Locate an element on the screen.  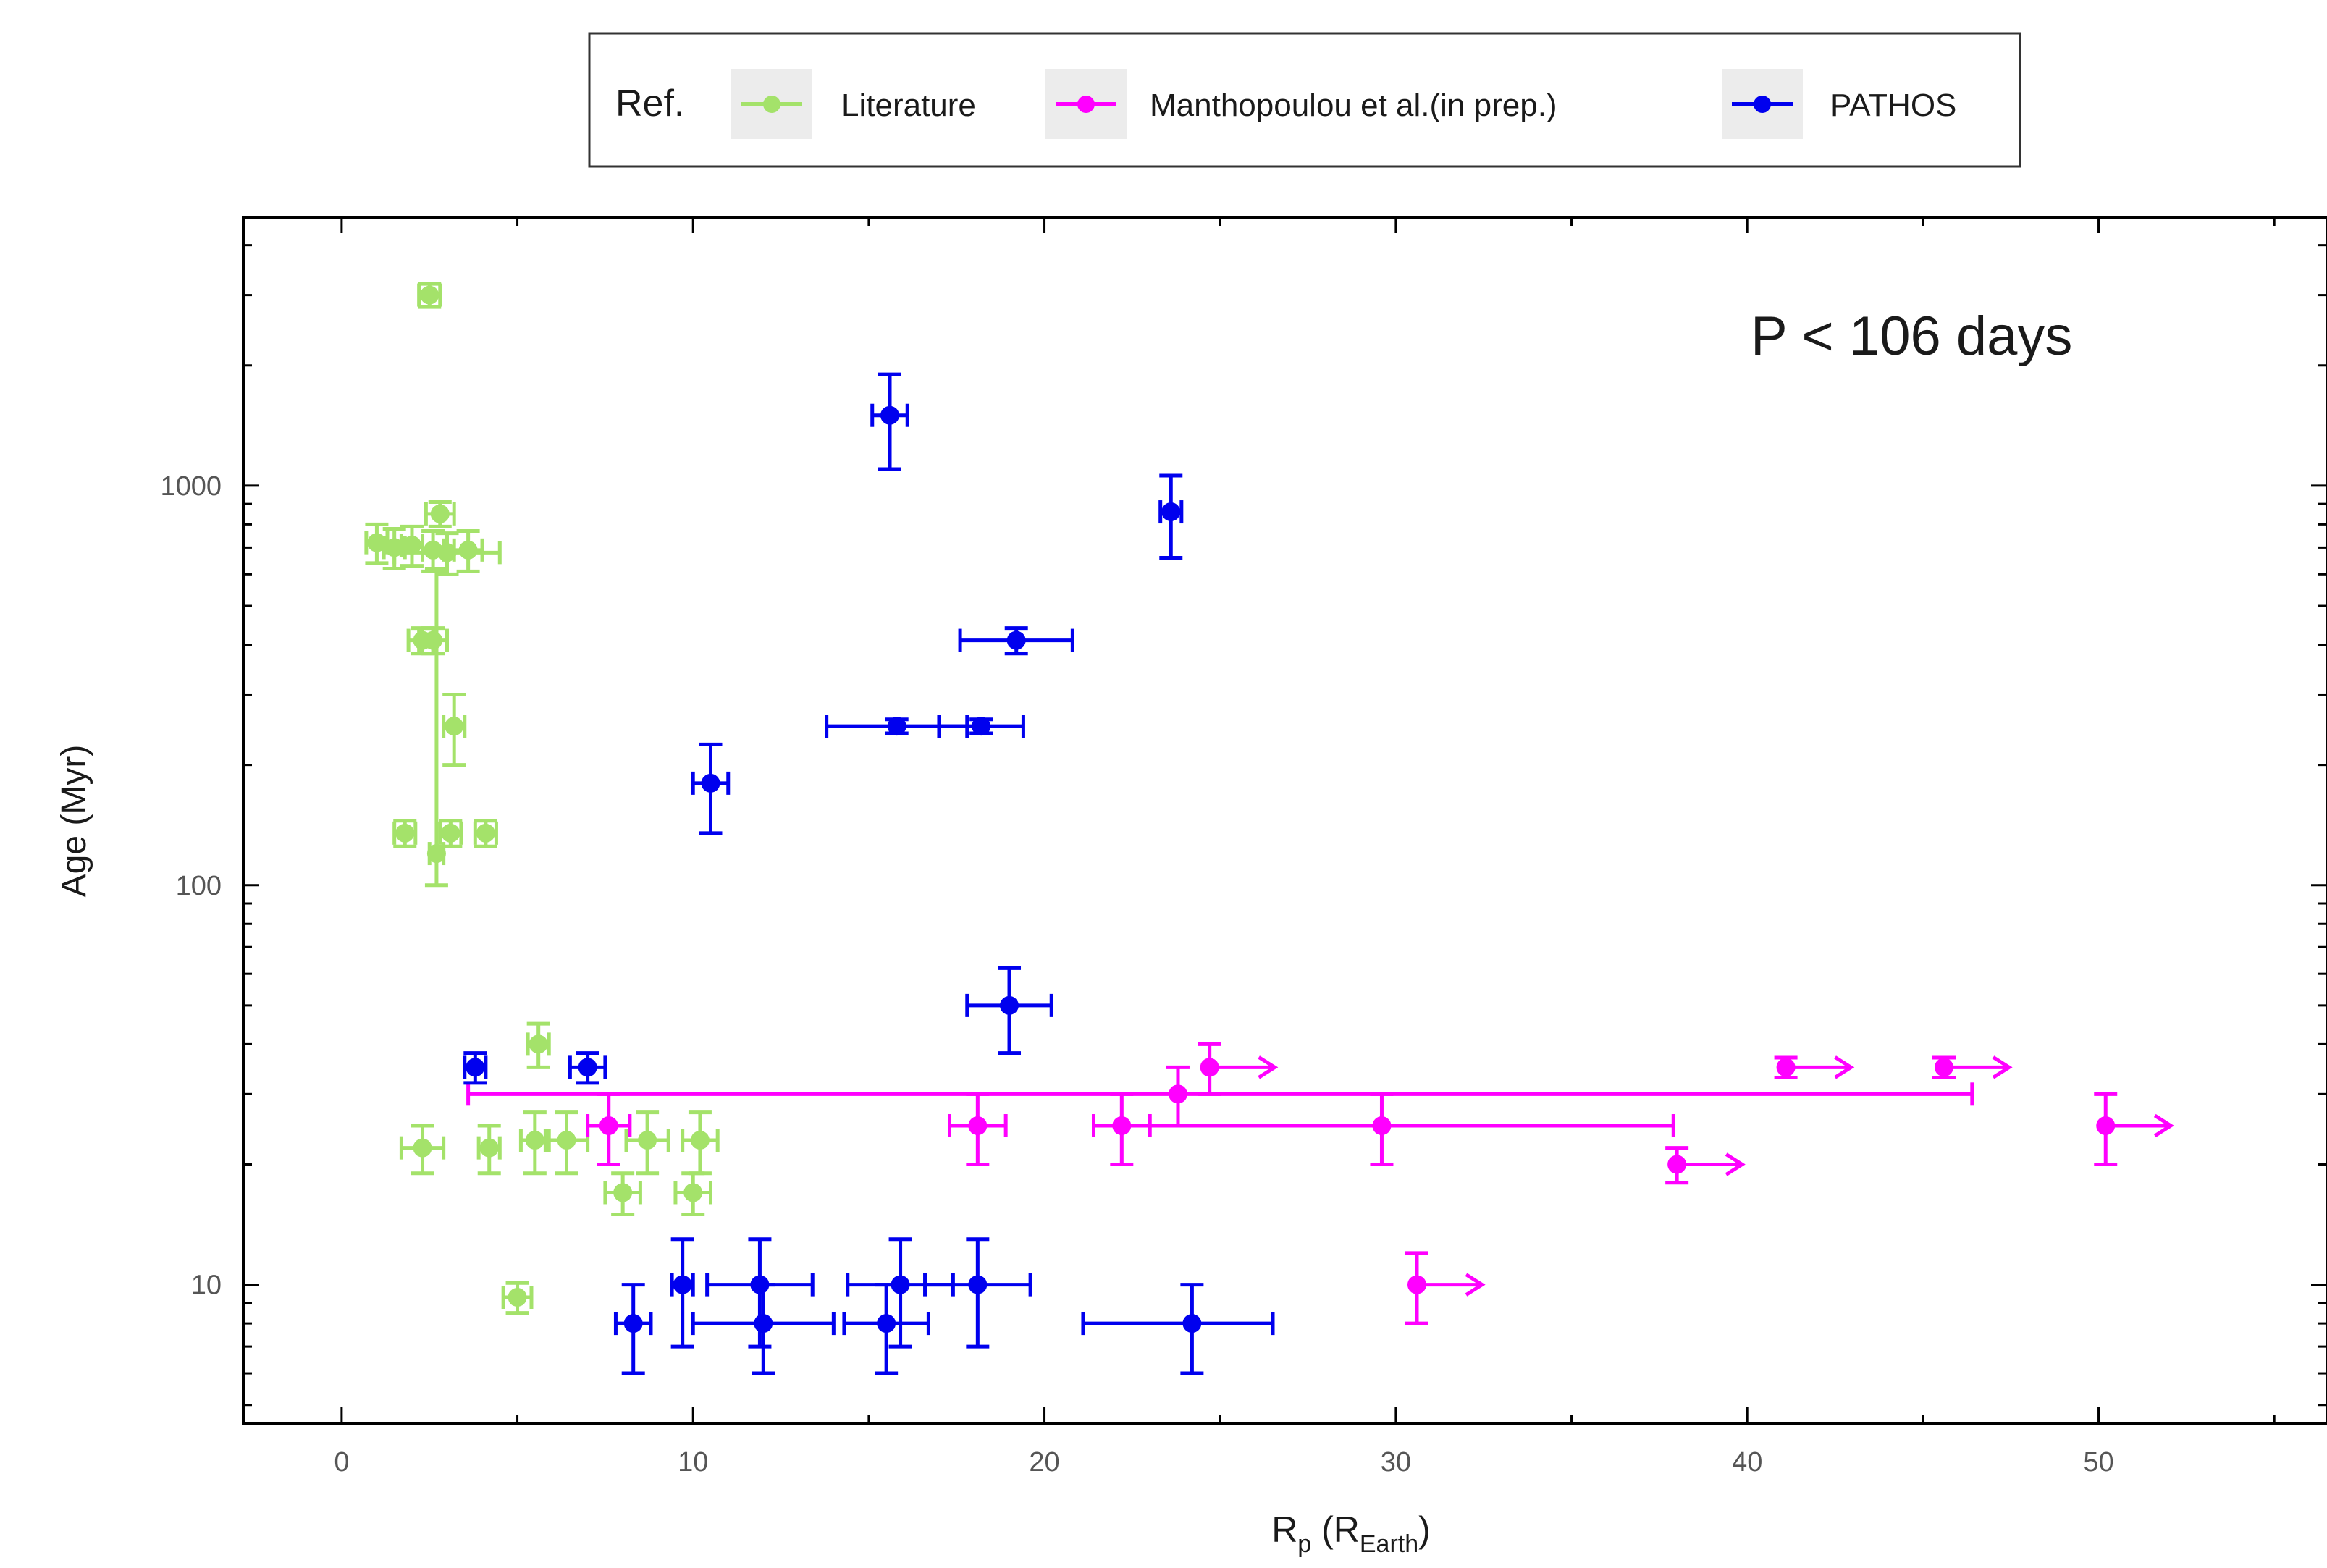
y-tick-label: 100 is located at coordinates (199, 886).